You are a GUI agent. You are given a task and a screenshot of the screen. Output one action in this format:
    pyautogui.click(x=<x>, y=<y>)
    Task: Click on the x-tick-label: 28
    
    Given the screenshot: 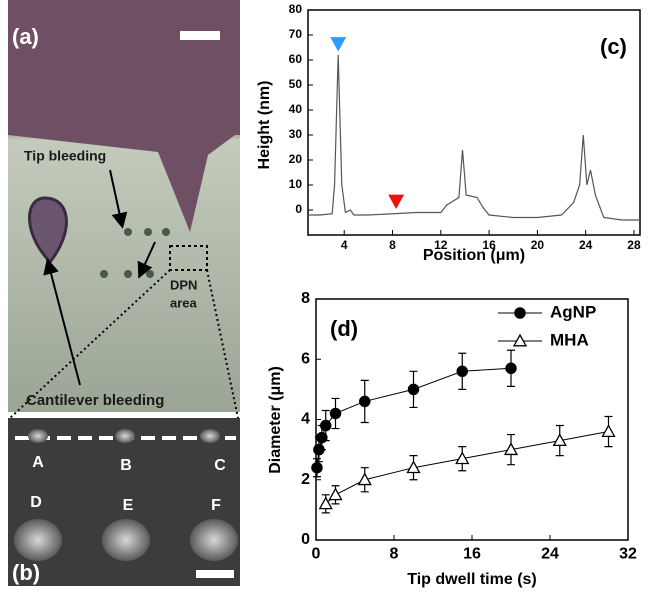 What is the action you would take?
    pyautogui.click(x=634, y=245)
    